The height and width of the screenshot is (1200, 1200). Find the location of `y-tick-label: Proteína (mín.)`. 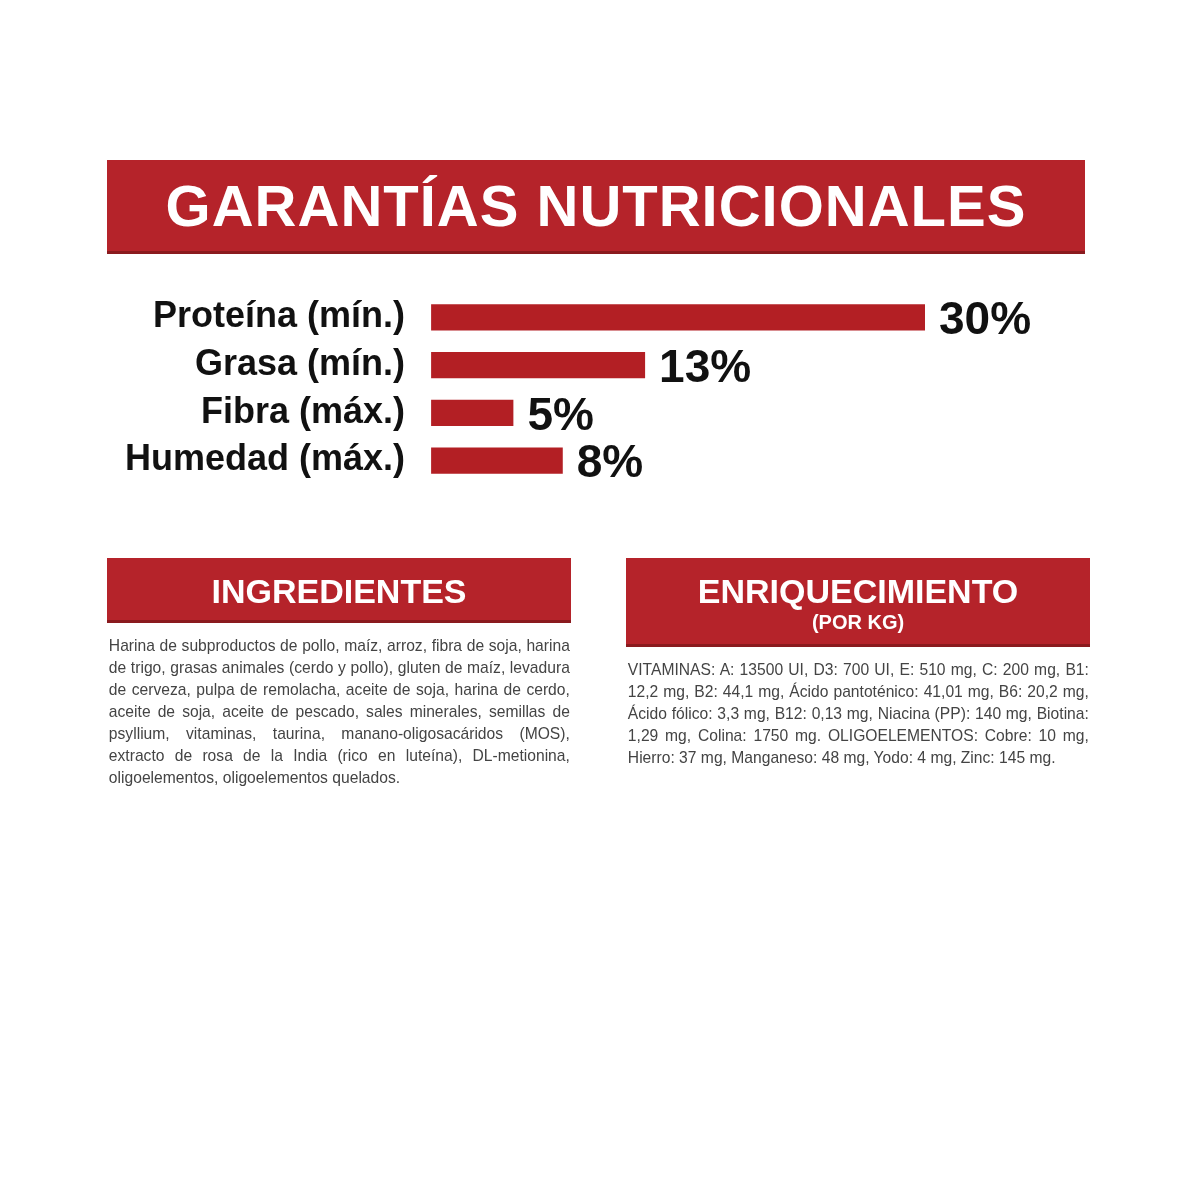

y-tick-label: Proteína (mín.) is located at coordinates (279, 315).